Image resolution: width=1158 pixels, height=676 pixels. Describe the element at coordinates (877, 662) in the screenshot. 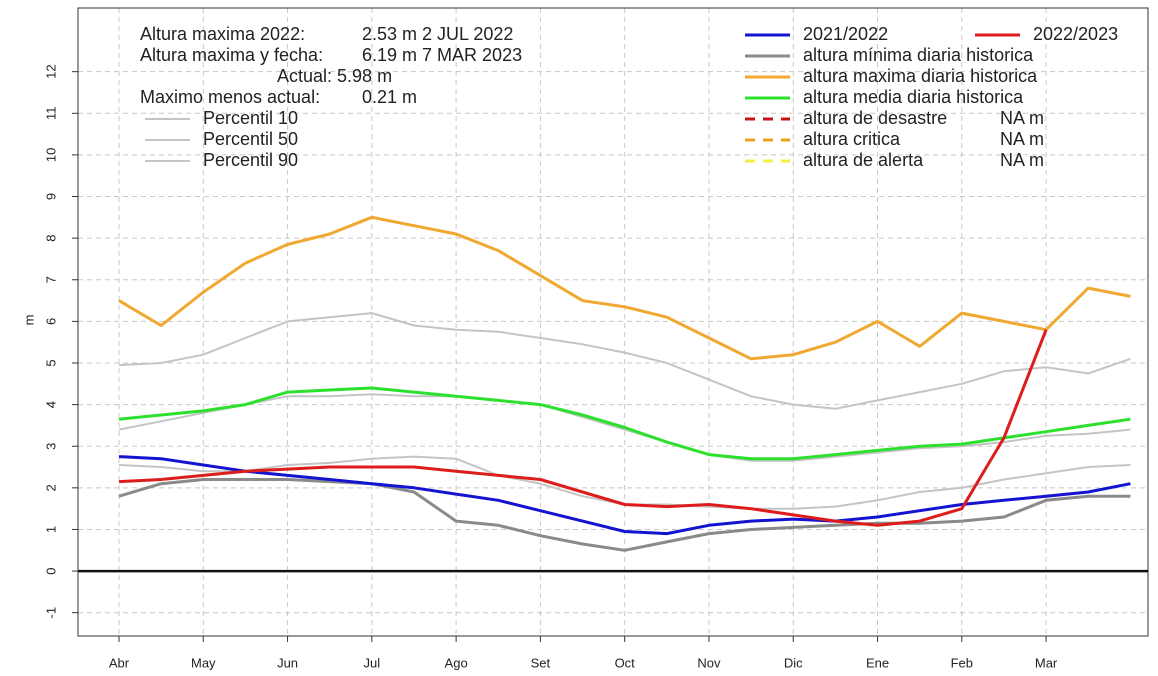

I see `x-tick-label: Ene` at that location.